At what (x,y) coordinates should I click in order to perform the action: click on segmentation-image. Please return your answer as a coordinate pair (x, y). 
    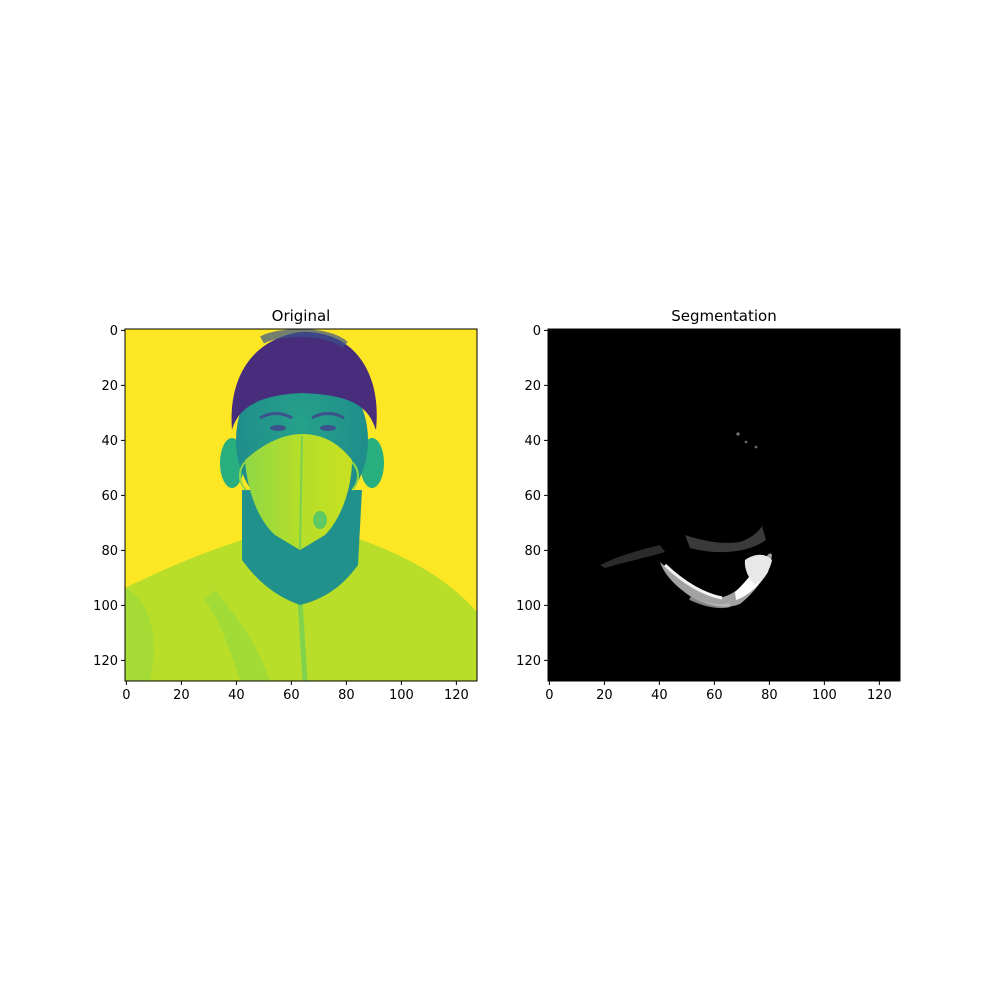
    Looking at the image, I should click on (724, 505).